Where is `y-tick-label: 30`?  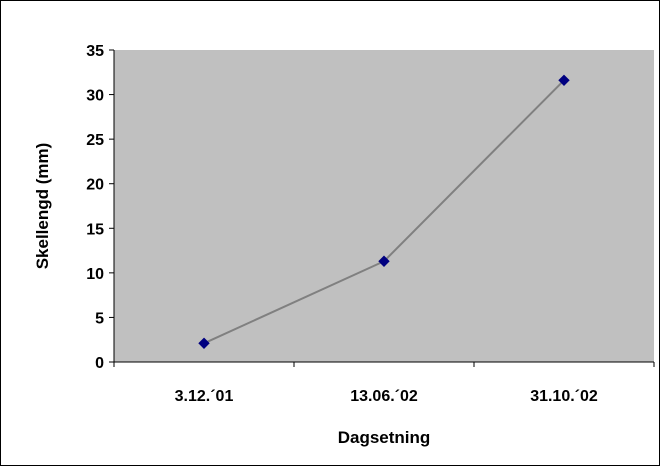 y-tick-label: 30 is located at coordinates (95, 96).